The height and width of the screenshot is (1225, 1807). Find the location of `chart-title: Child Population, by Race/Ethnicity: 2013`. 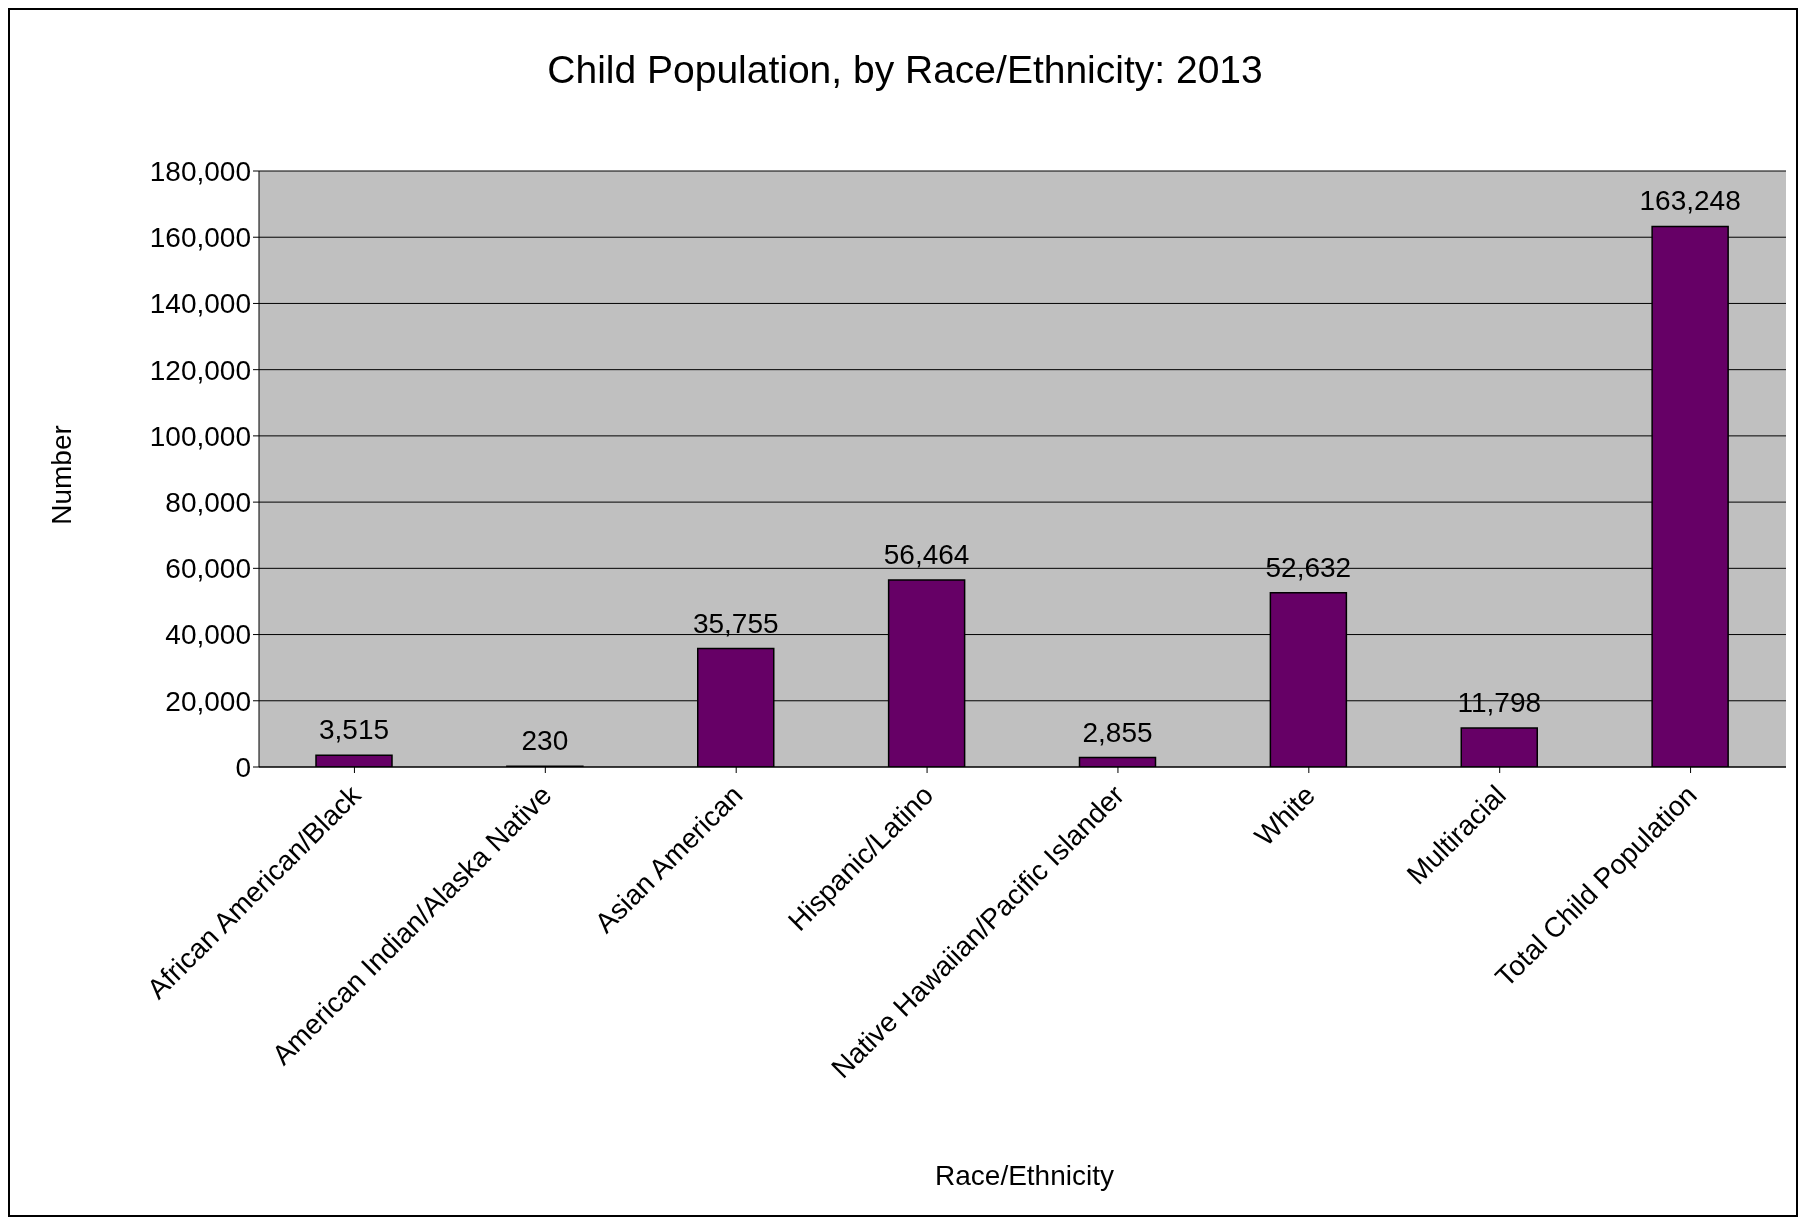

chart-title: Child Population, by Race/Ethnicity: 2013 is located at coordinates (905, 70).